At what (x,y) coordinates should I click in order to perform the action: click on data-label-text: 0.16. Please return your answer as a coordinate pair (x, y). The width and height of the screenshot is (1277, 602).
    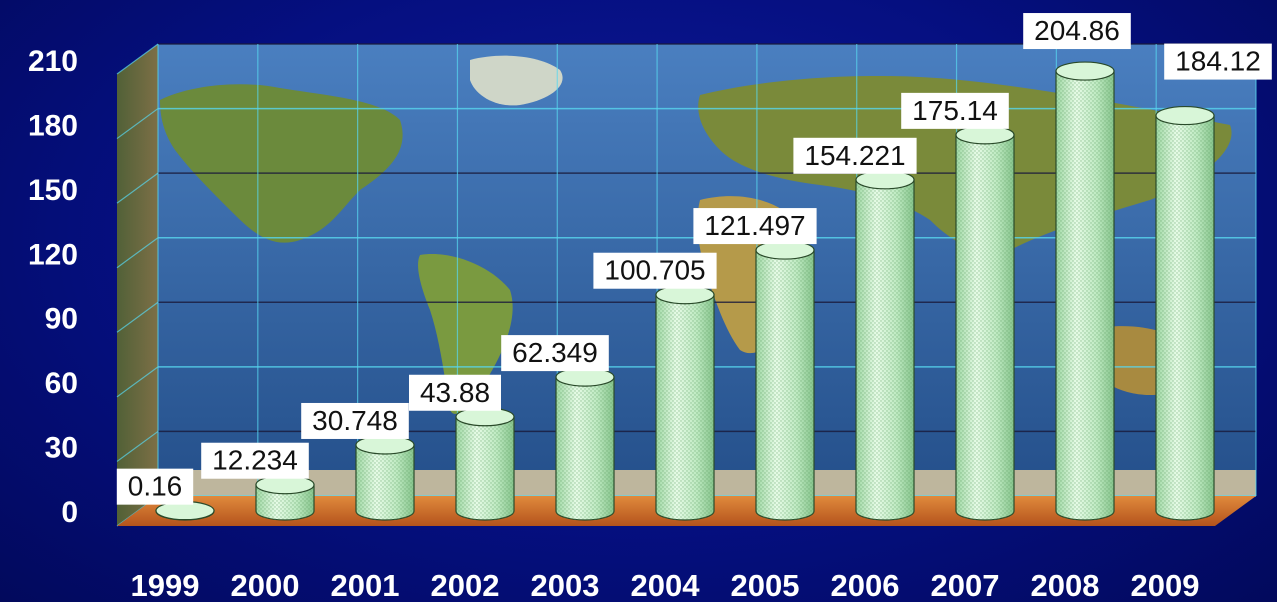
    Looking at the image, I should click on (155, 486).